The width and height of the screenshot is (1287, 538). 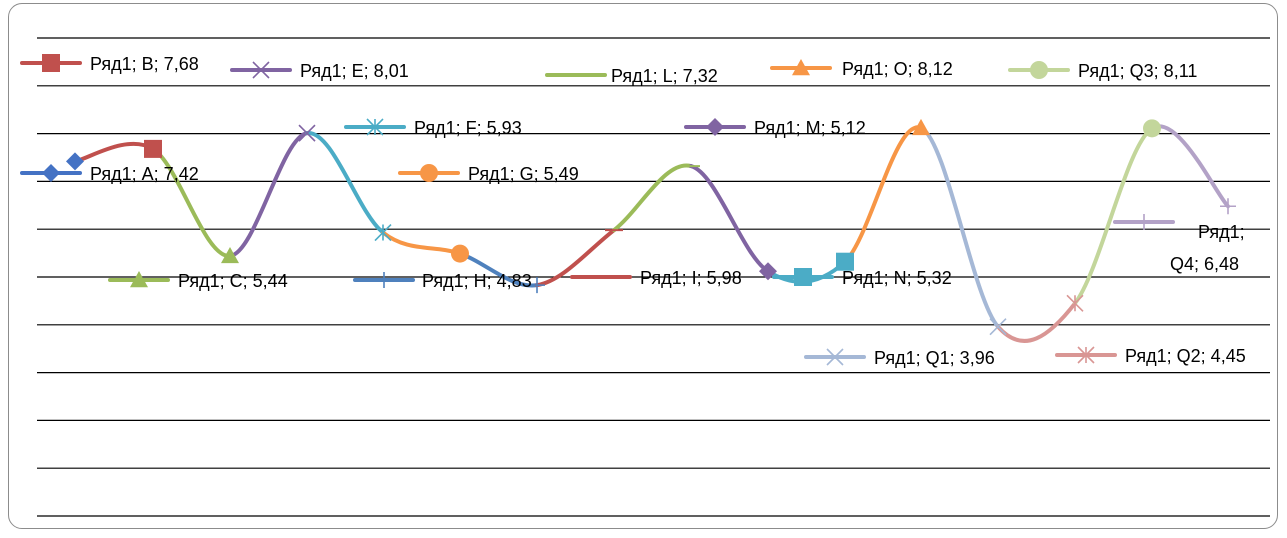 I want to click on data-label: Ряд1; H; 4,83, so click(x=442, y=281).